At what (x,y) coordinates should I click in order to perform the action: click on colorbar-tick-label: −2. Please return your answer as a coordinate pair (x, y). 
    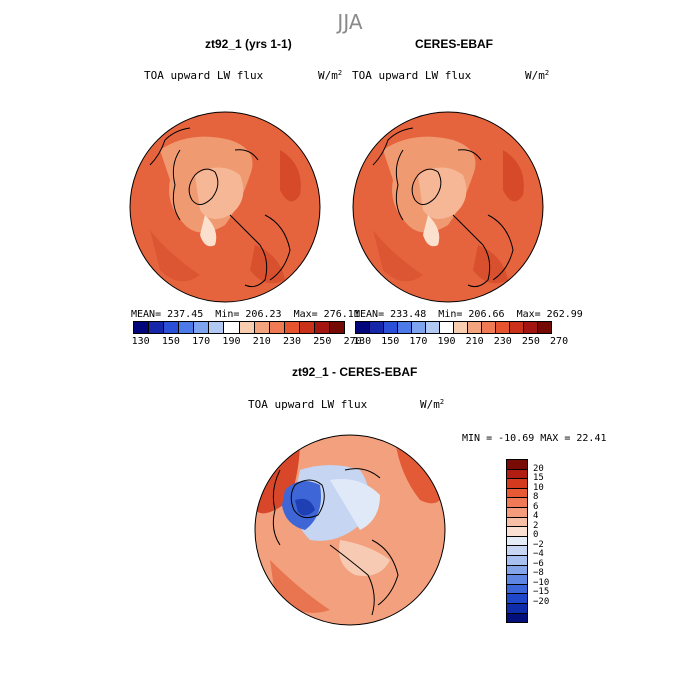
    Looking at the image, I should click on (538, 544).